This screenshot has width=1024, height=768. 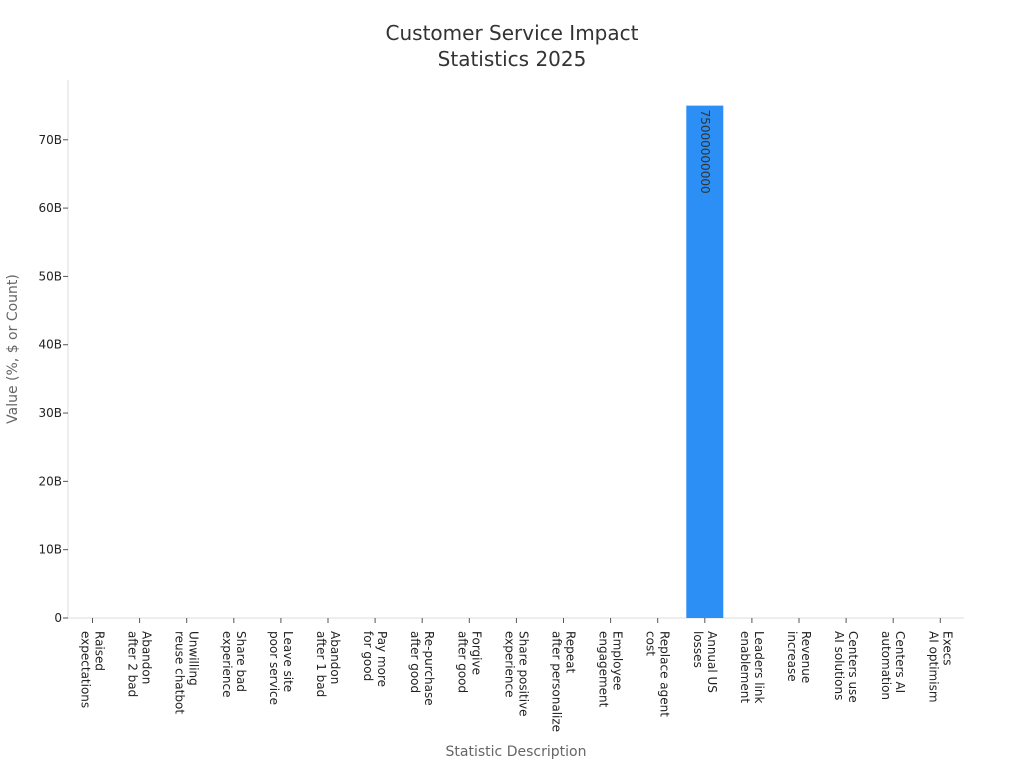 I want to click on x-tick-label: Revenueincrease, so click(x=799, y=657).